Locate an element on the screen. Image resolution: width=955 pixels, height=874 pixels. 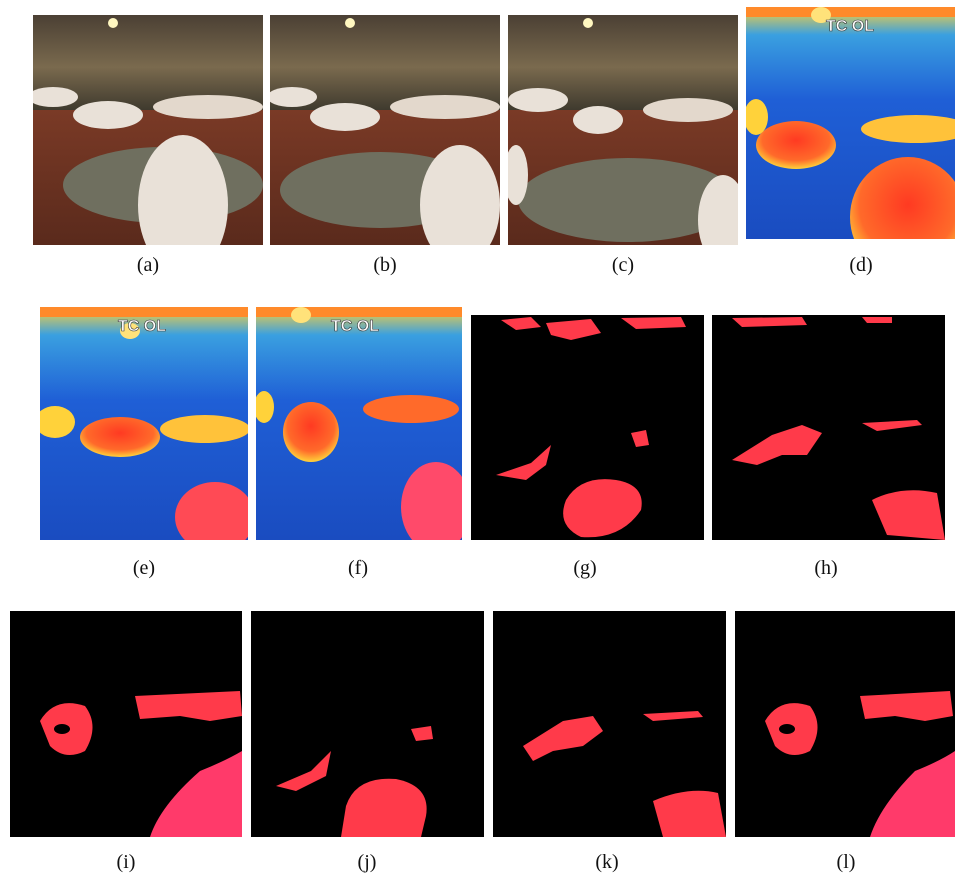
panel-d-thermal: TC OL is located at coordinates (850, 123).